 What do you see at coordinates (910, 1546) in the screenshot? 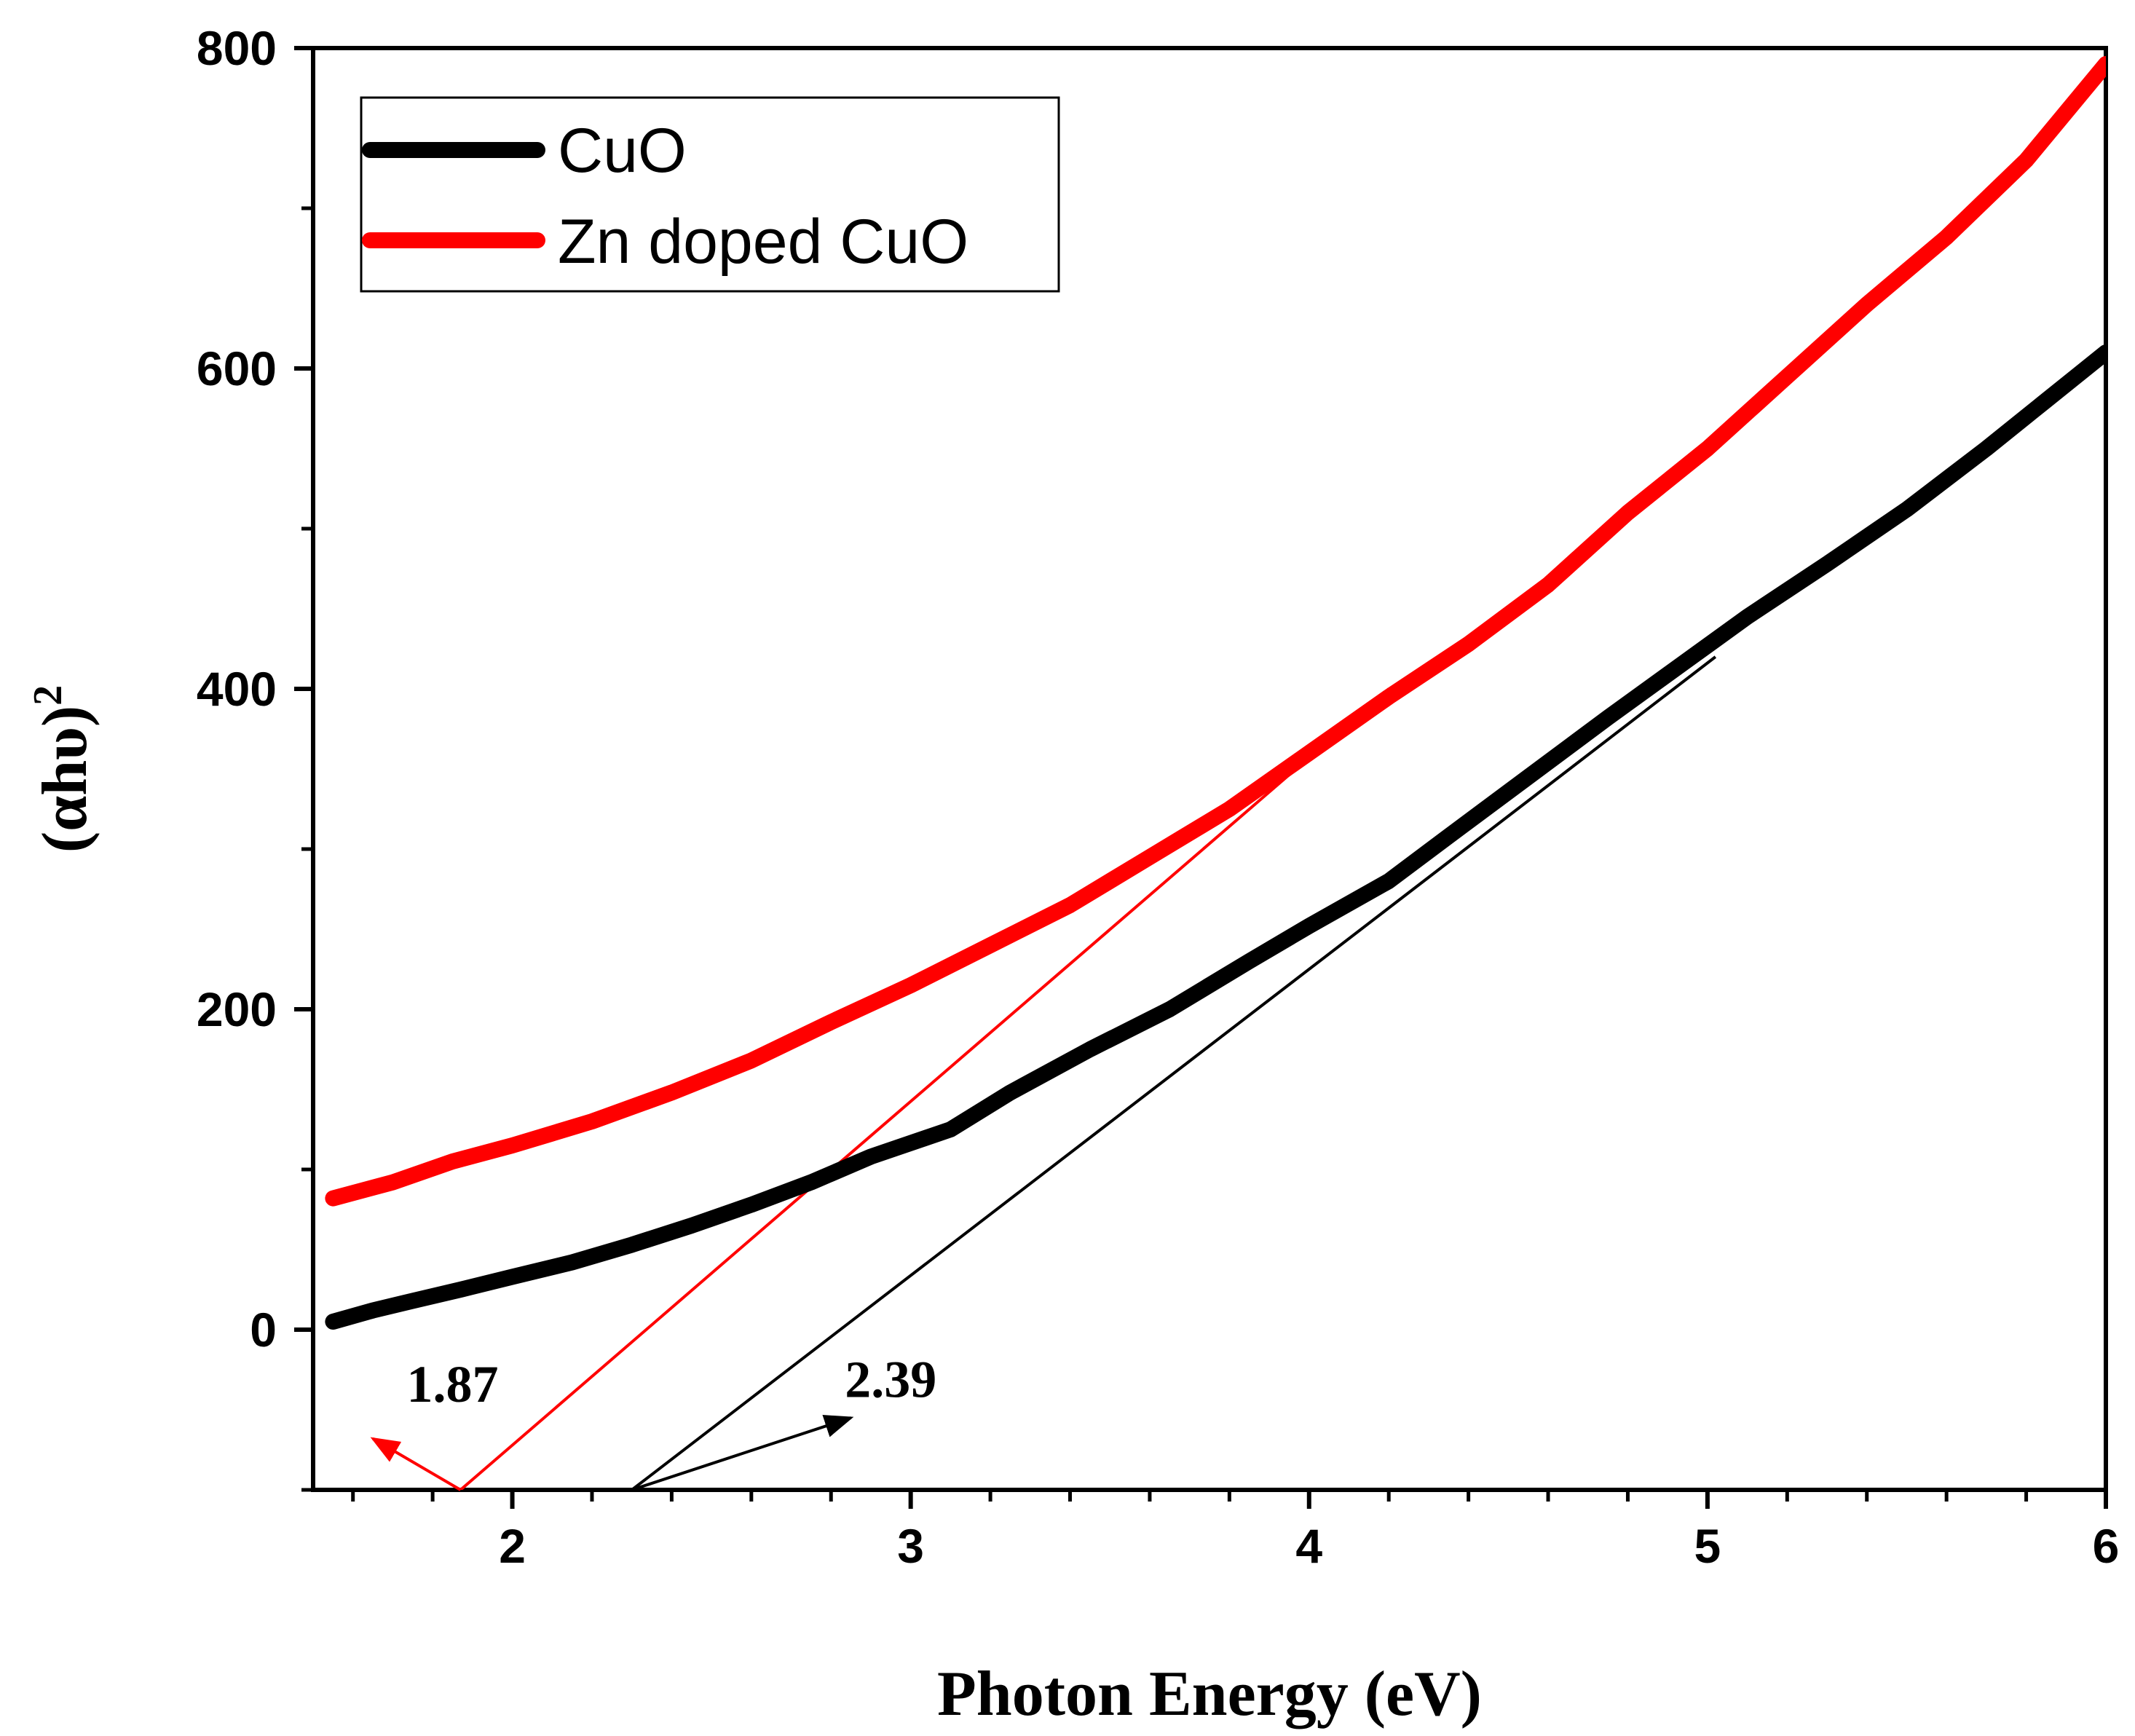
I see `x-tick-label: 3` at bounding box center [910, 1546].